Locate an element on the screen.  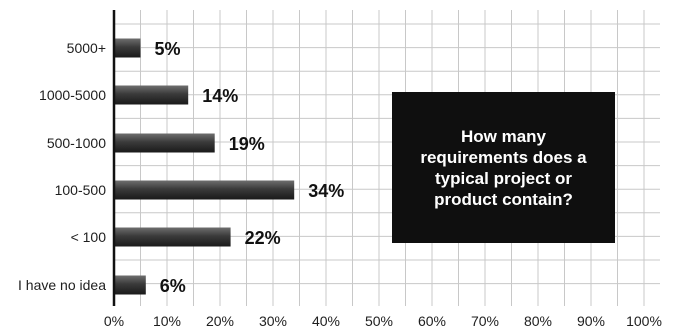
x-tick-label: 50% is located at coordinates (379, 321).